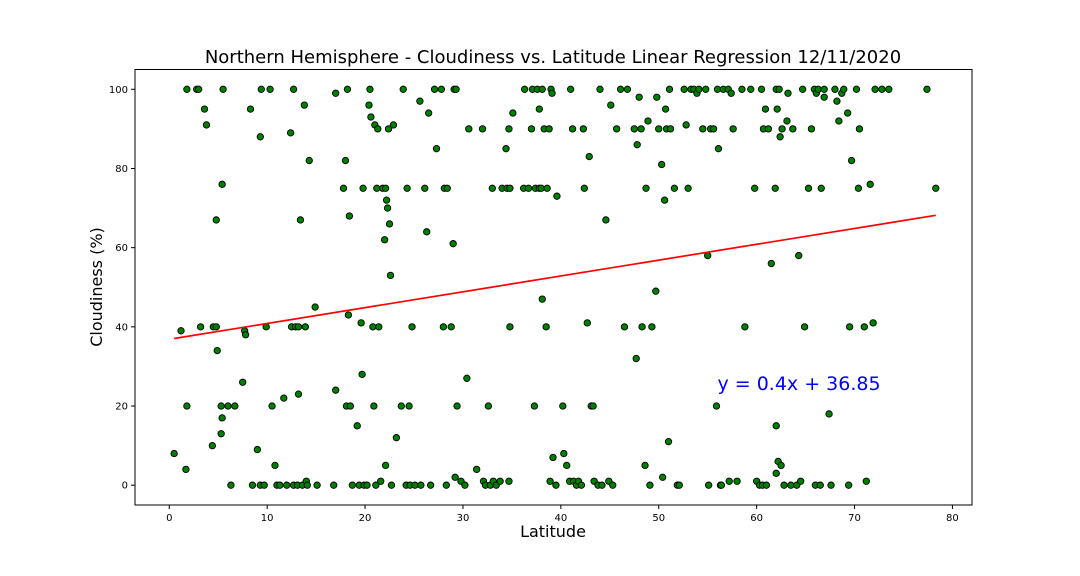 The image size is (1080, 576). What do you see at coordinates (121, 248) in the screenshot?
I see `y-tick-label: 60` at bounding box center [121, 248].